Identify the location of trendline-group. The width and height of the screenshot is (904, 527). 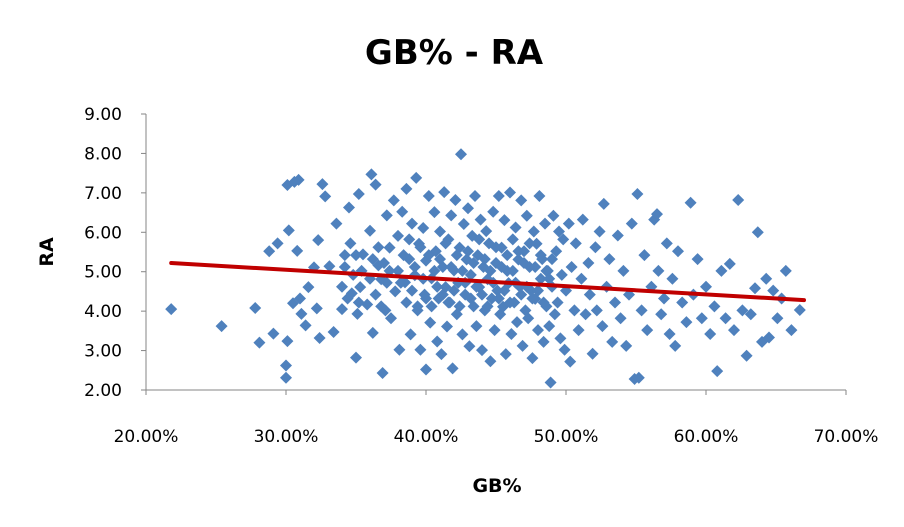
(487, 282).